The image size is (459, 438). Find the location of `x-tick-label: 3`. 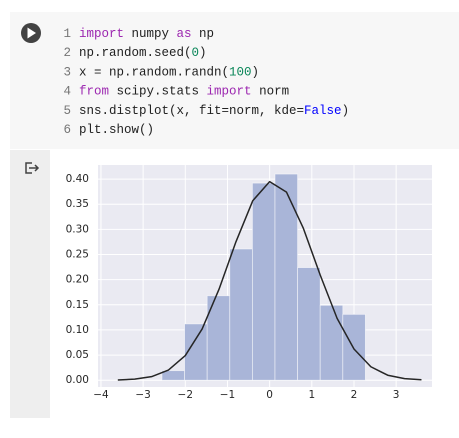

x-tick-label: 3 is located at coordinates (396, 395).